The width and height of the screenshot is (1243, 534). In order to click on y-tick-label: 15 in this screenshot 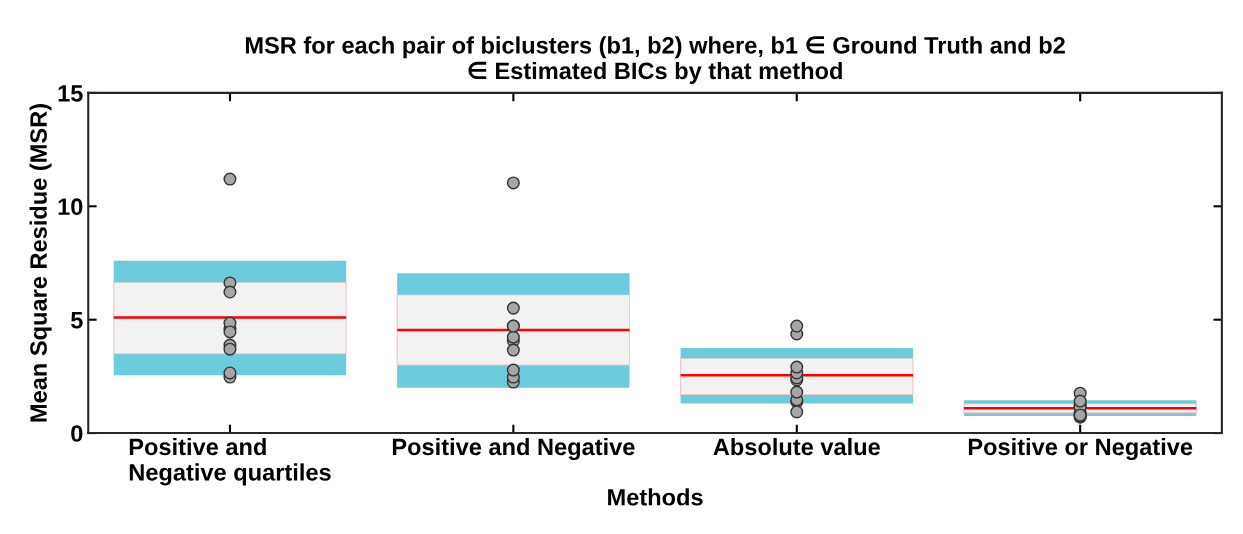, I will do `click(70, 93)`.